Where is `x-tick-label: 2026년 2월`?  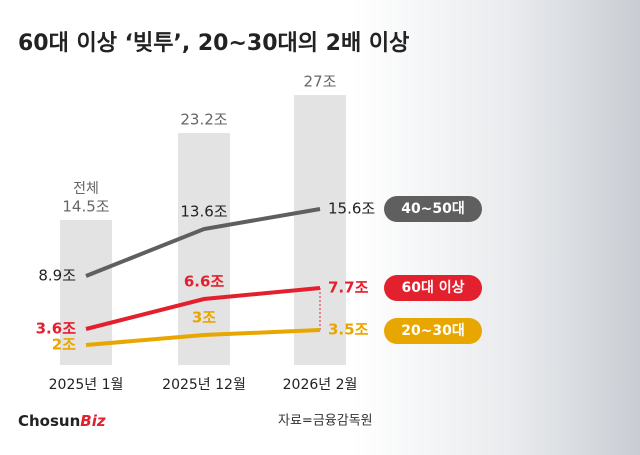
x-tick-label: 2026년 2월 is located at coordinates (320, 385).